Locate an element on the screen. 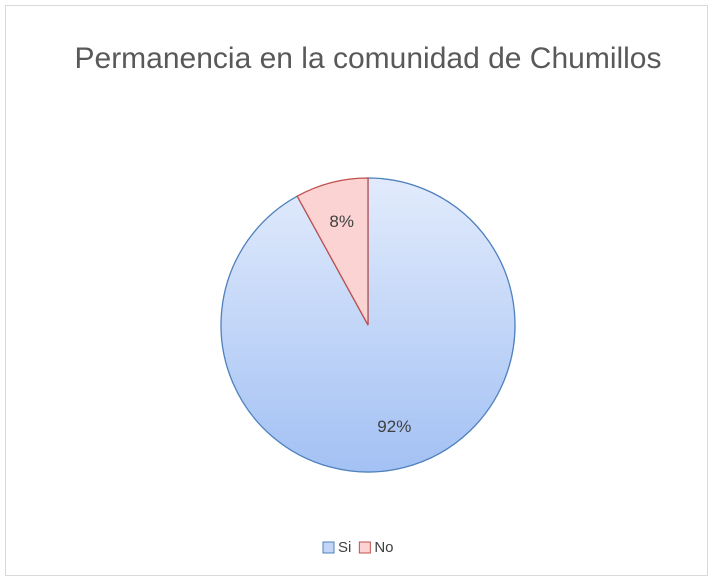  data-label: 92% is located at coordinates (394, 426).